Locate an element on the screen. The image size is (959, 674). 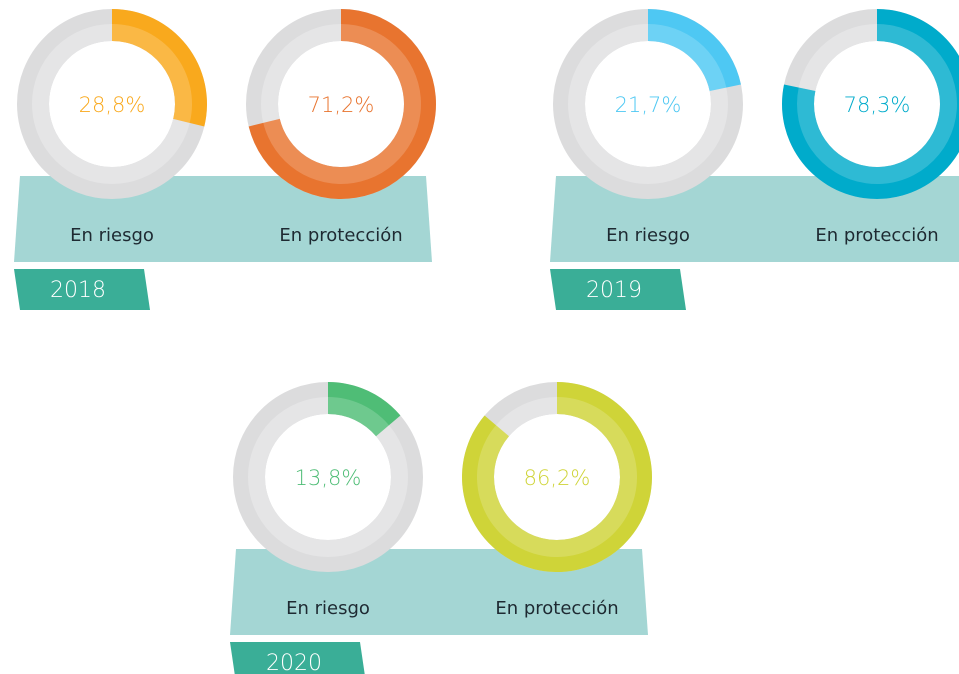
value-label: 86,2% is located at coordinates (557, 478).